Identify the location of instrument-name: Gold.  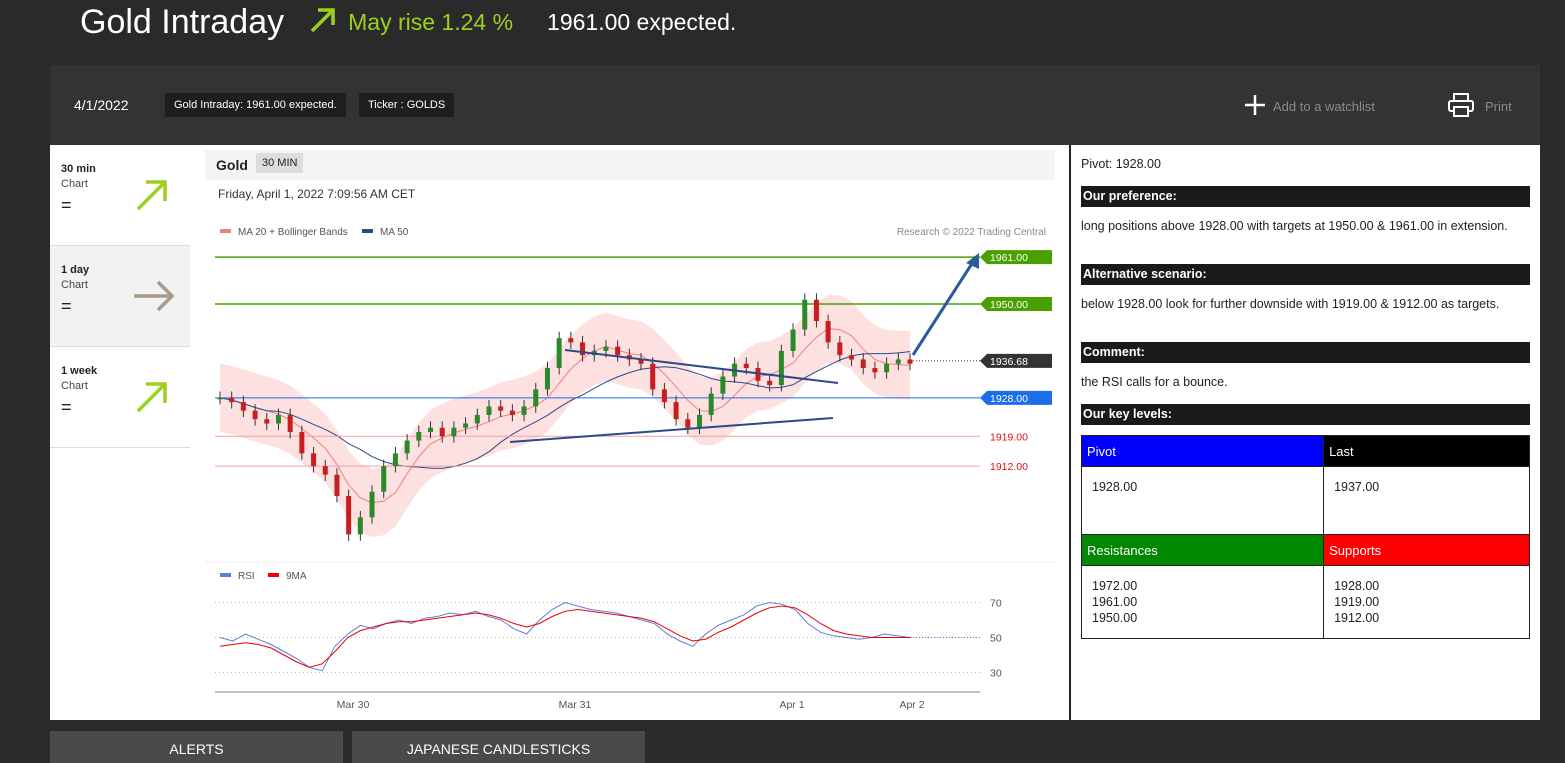
(232, 165).